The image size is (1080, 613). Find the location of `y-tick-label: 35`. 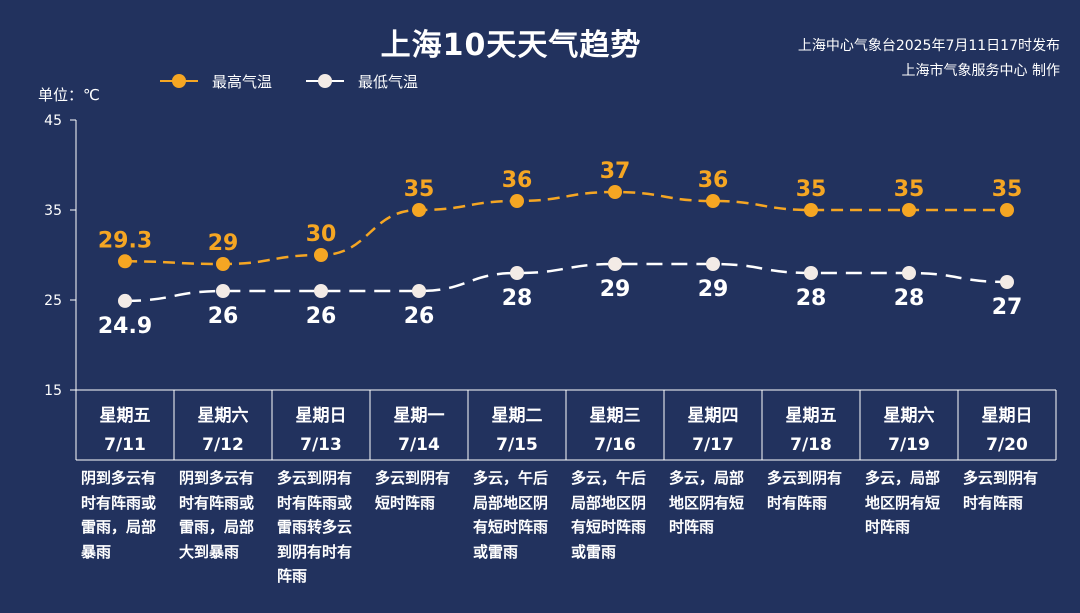

y-tick-label: 35 is located at coordinates (53, 211).